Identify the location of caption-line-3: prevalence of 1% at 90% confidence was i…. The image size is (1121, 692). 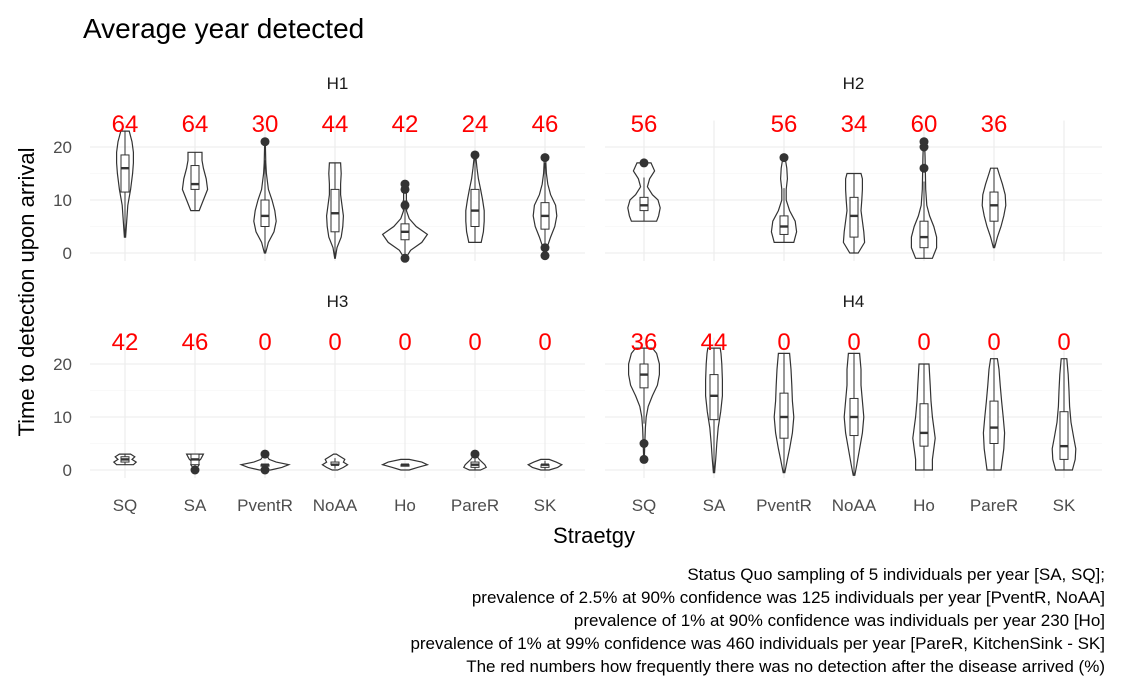
(839, 620).